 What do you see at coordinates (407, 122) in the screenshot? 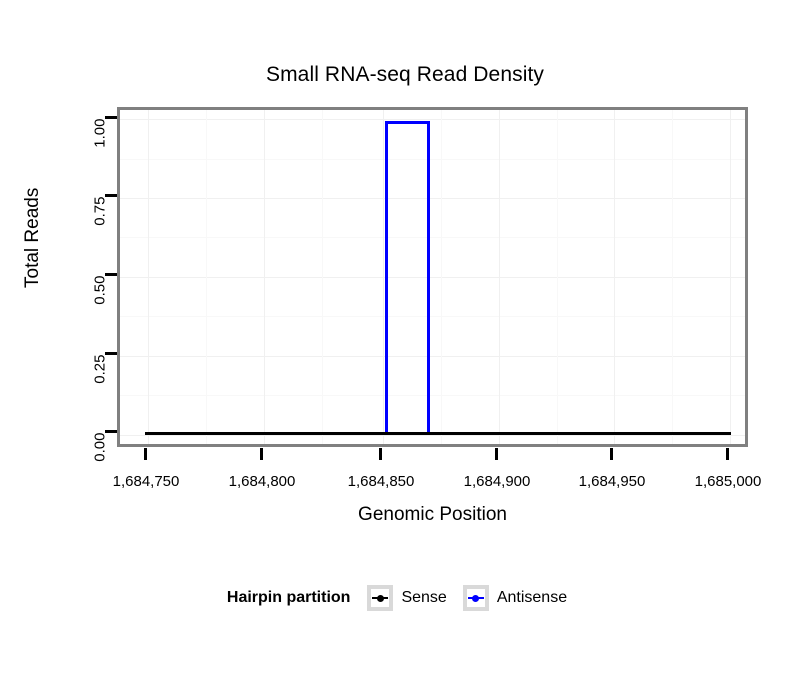
I see `antisense-peak-top` at bounding box center [407, 122].